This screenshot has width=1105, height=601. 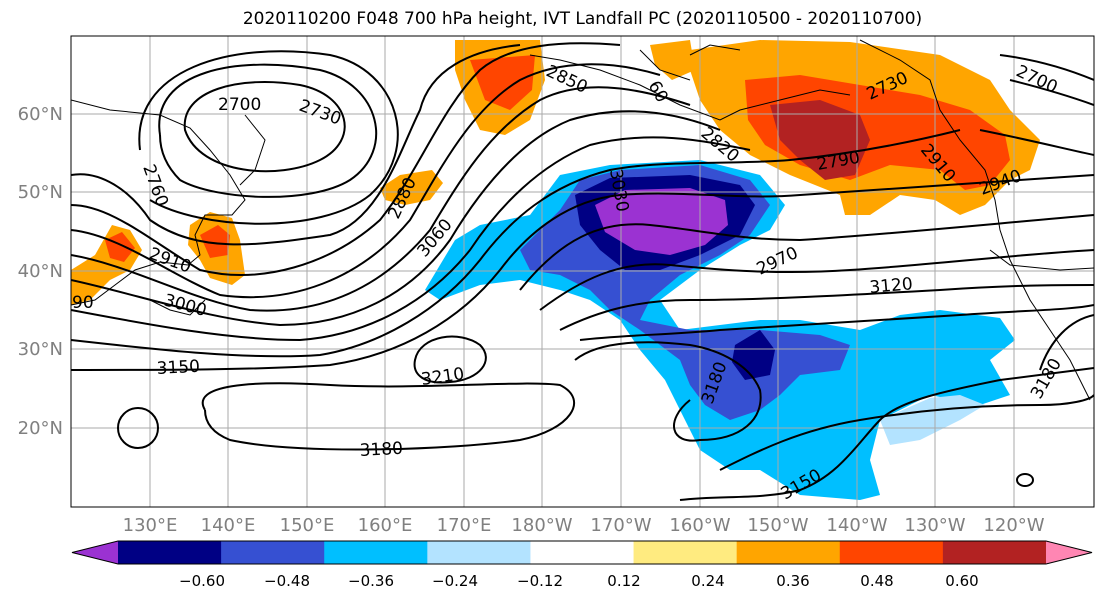 What do you see at coordinates (961, 581) in the screenshot?
I see `colorbar-tick-label: 0.60` at bounding box center [961, 581].